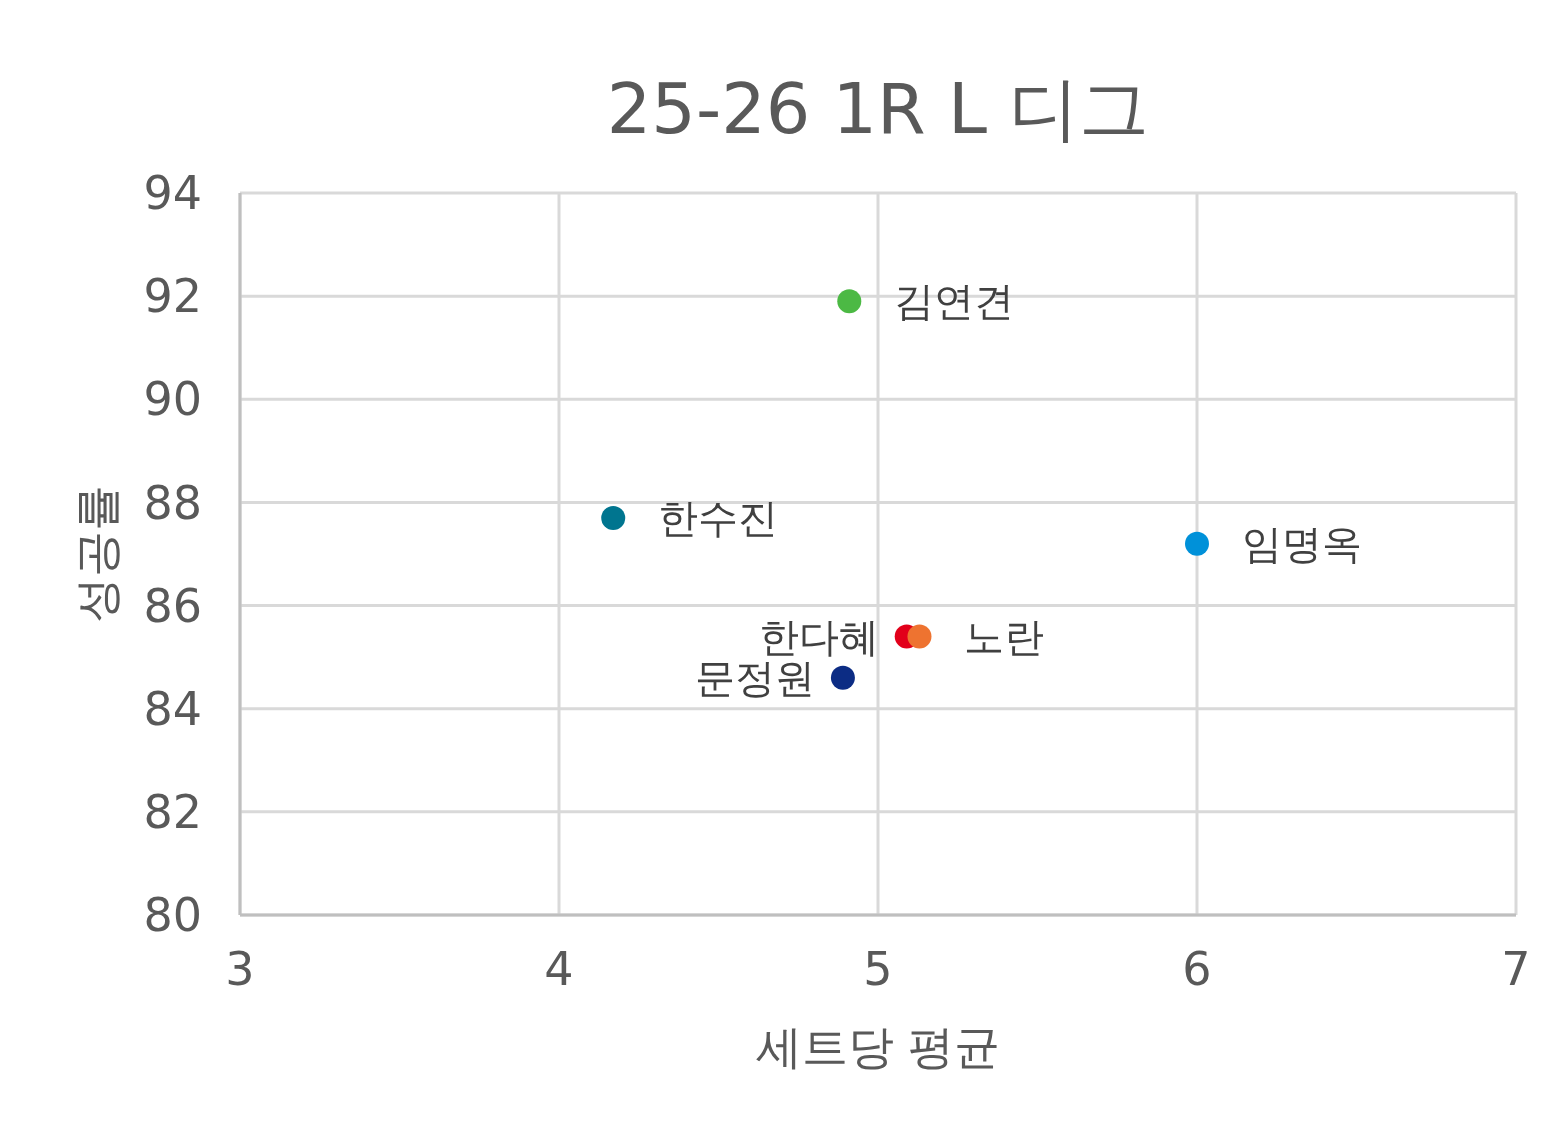 The image size is (1564, 1122). I want to click on chart-title: 25-26 1R L 디그, so click(878, 109).